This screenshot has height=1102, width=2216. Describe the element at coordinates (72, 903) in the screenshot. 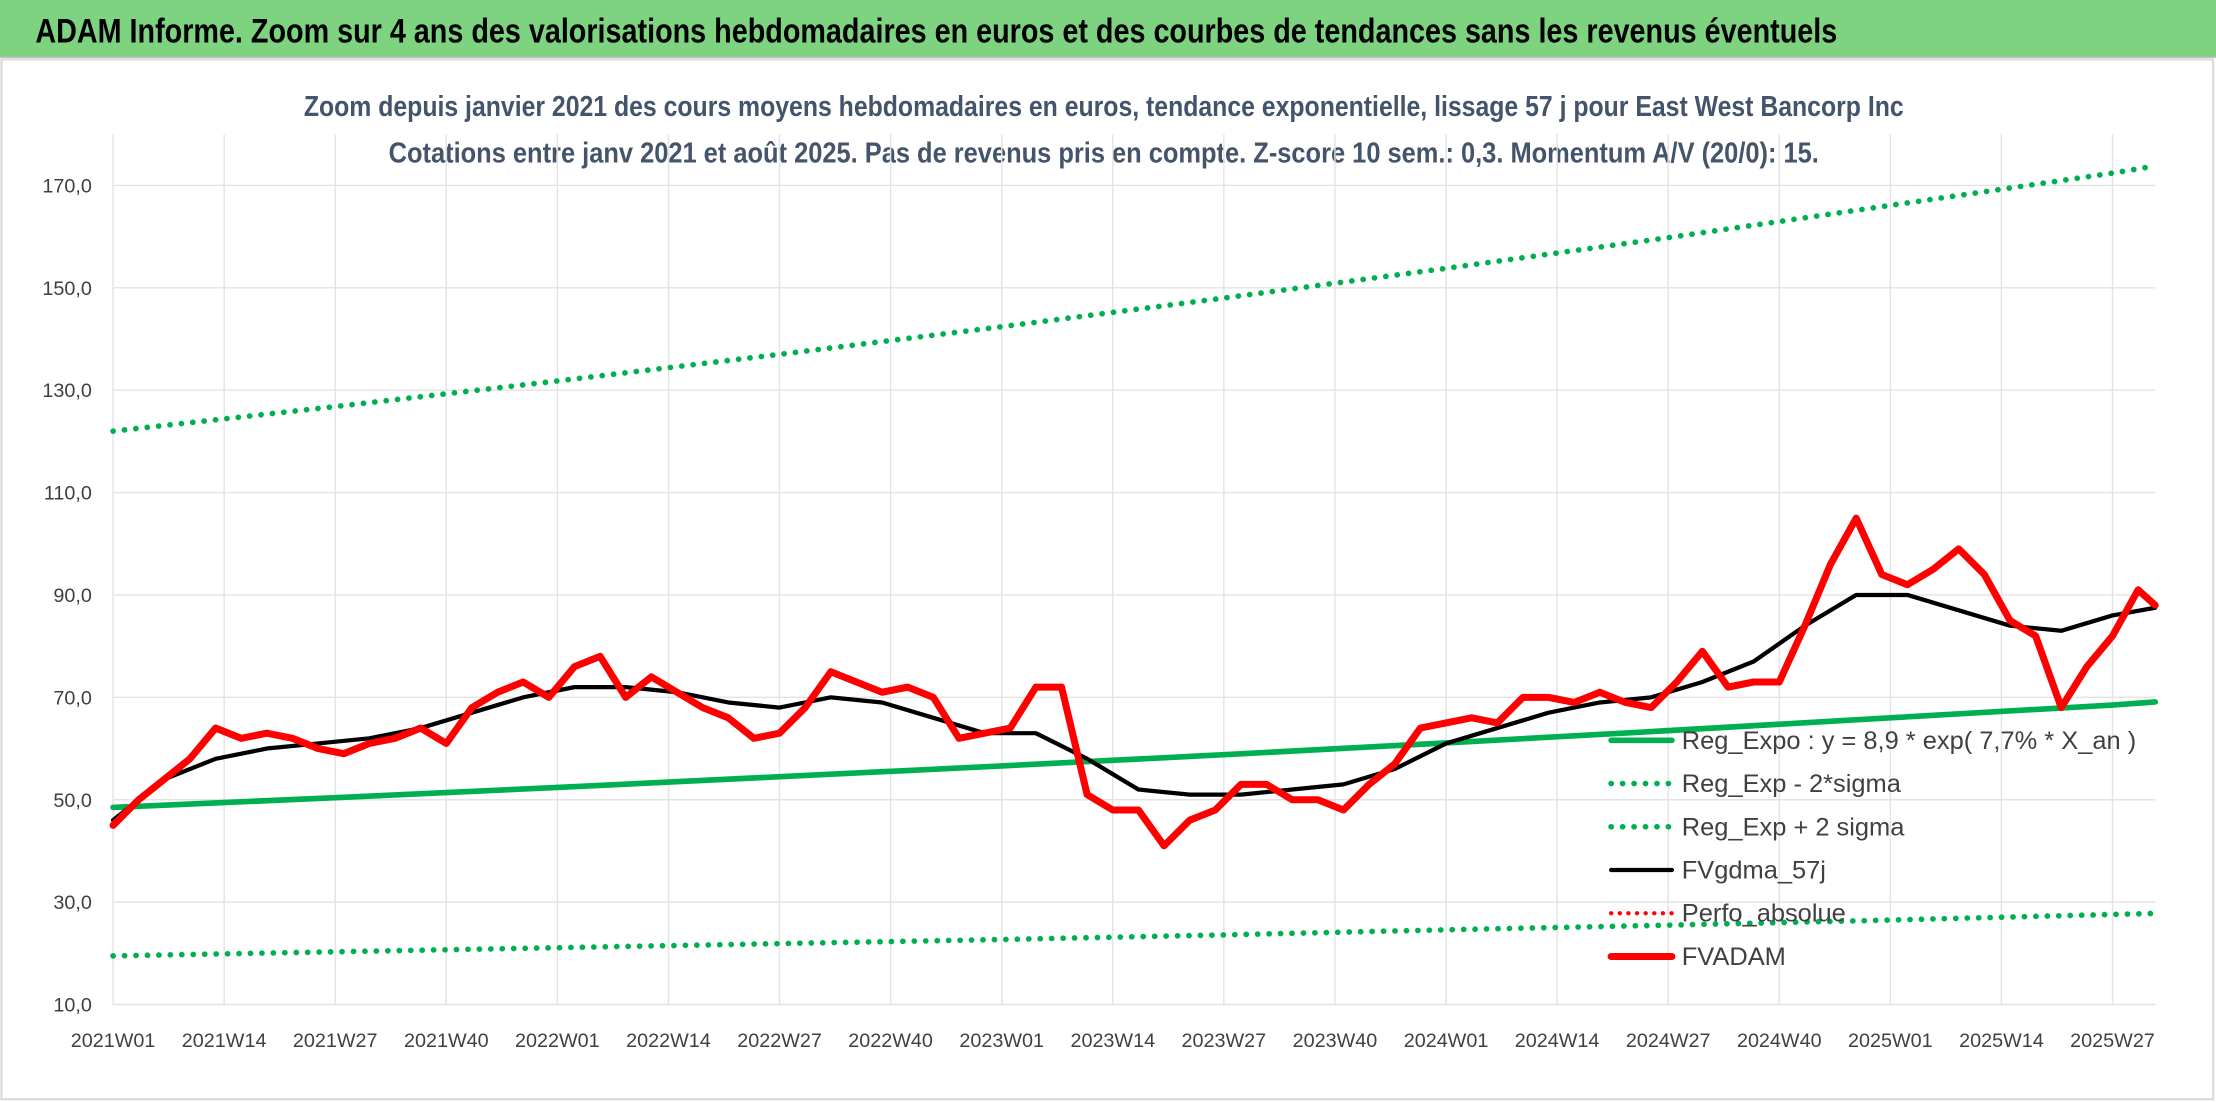

I see `y-tick-label: 30,0` at that location.